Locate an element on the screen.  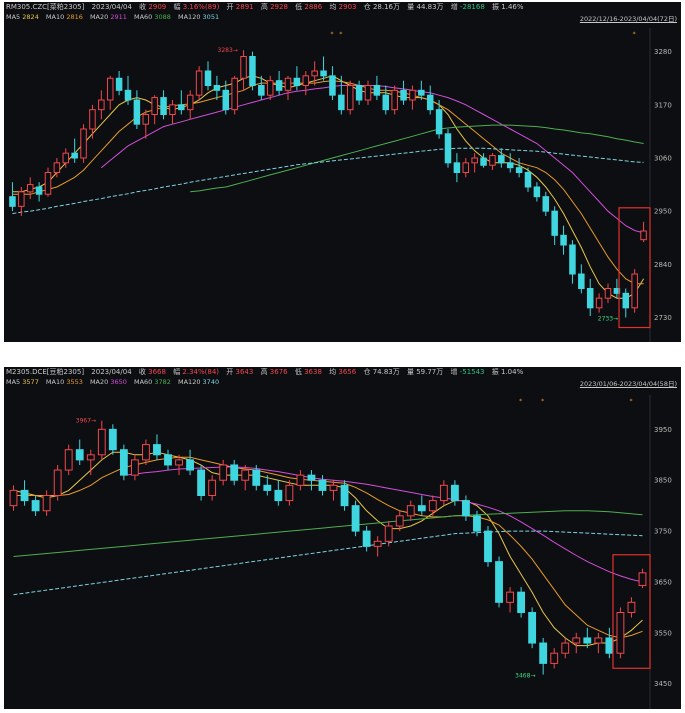
ma-line-ma20 is located at coordinates (383, 524).